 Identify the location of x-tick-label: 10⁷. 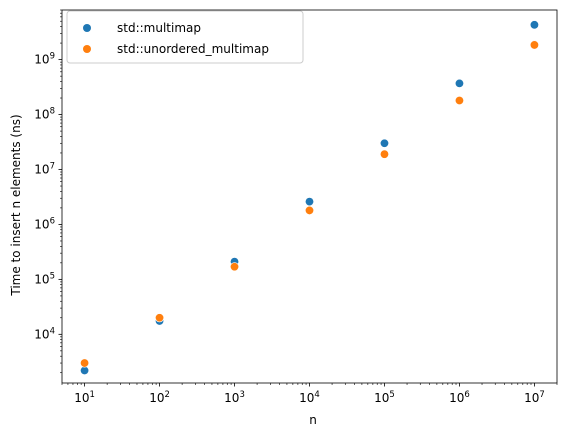
(534, 397).